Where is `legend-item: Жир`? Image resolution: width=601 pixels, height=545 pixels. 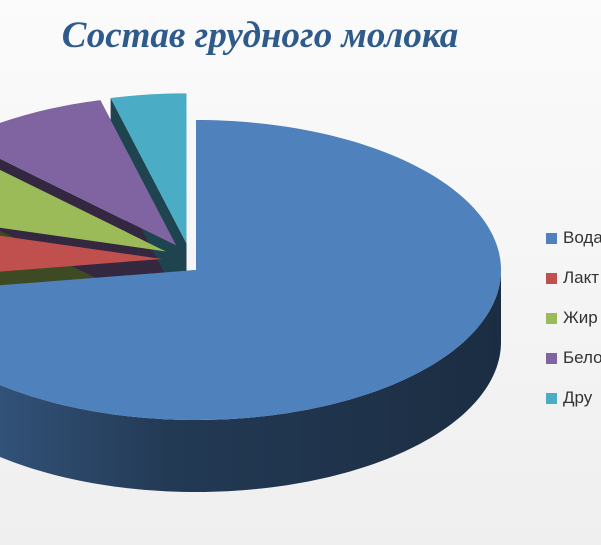
legend-item: Жир is located at coordinates (573, 318).